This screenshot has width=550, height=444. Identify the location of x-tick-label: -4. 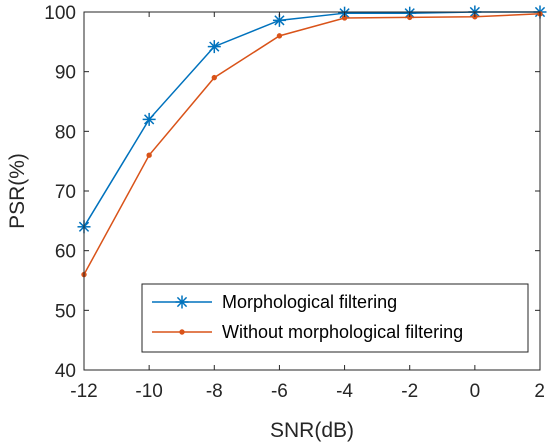
(344, 391).